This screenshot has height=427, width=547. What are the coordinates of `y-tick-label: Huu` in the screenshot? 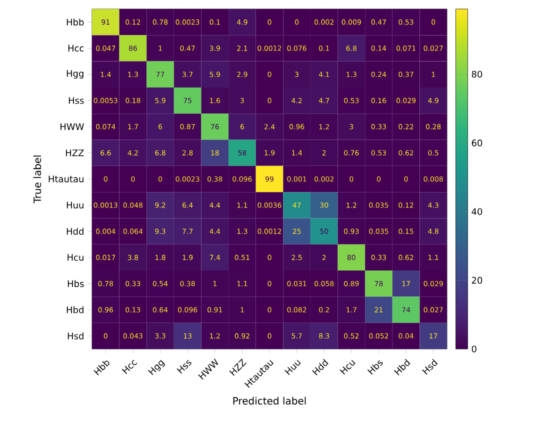 It's located at (75, 205).